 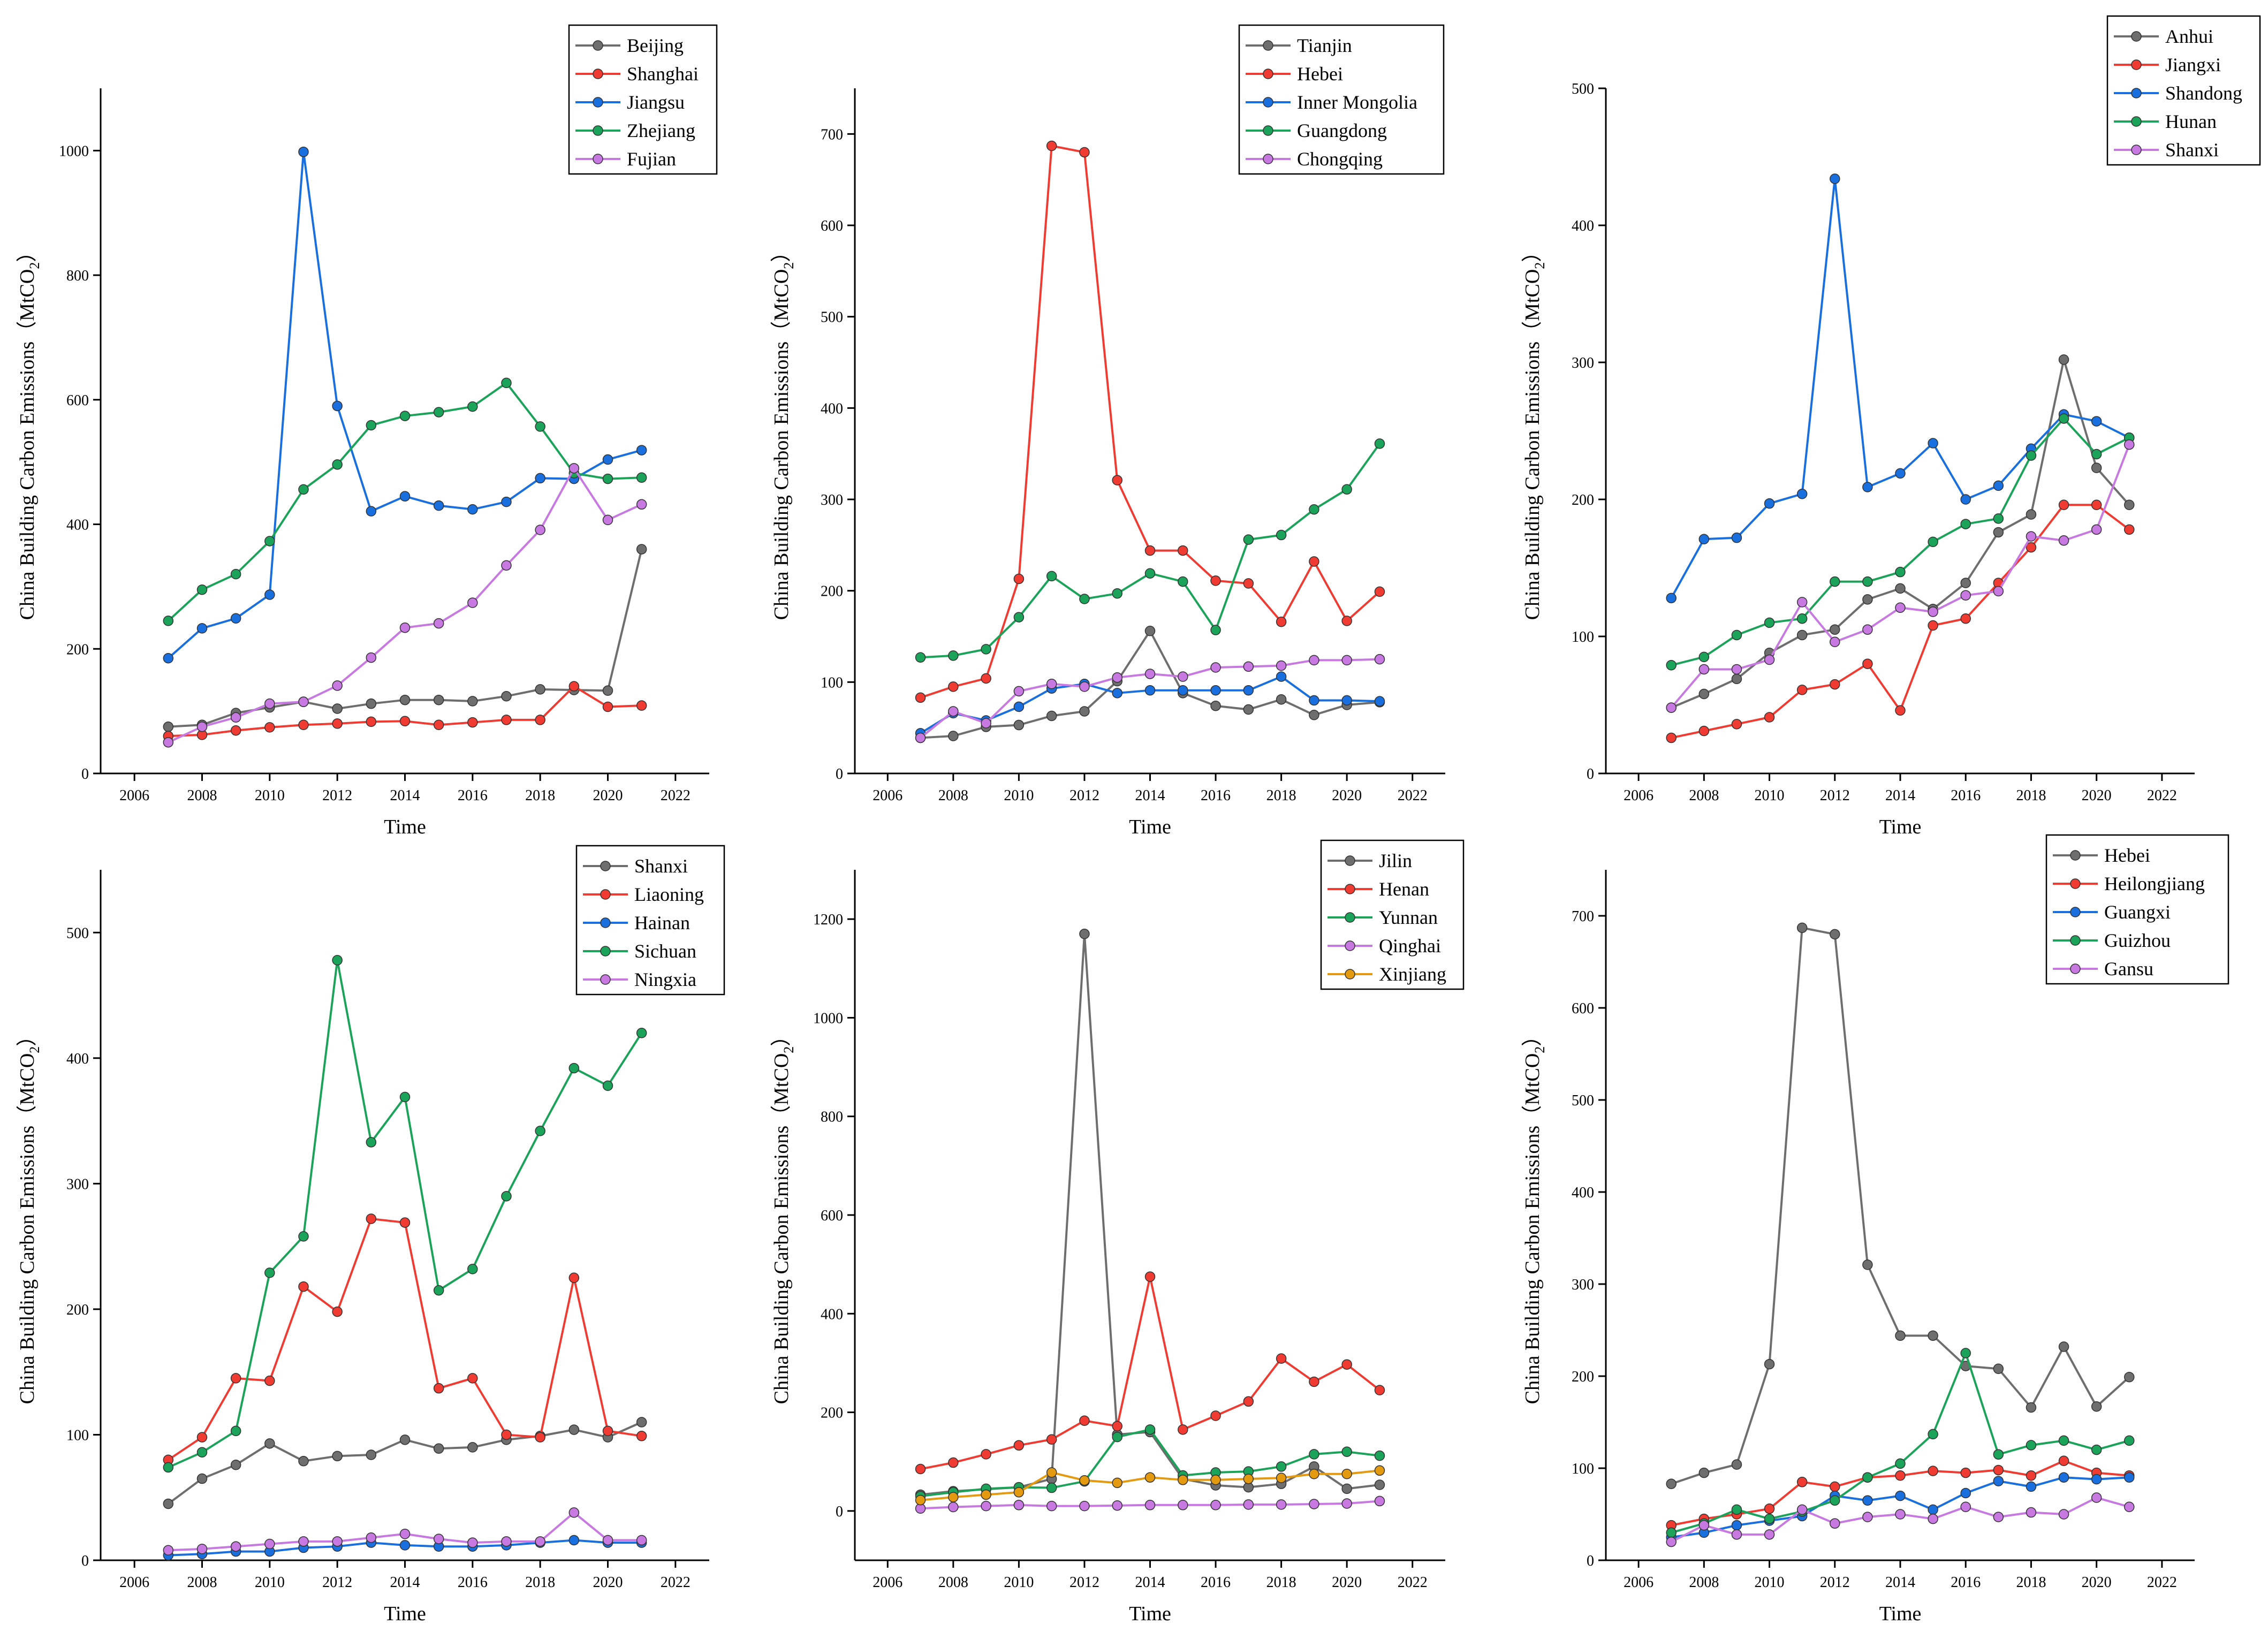 I want to click on x-tick-label: 2016, so click(x=473, y=1582).